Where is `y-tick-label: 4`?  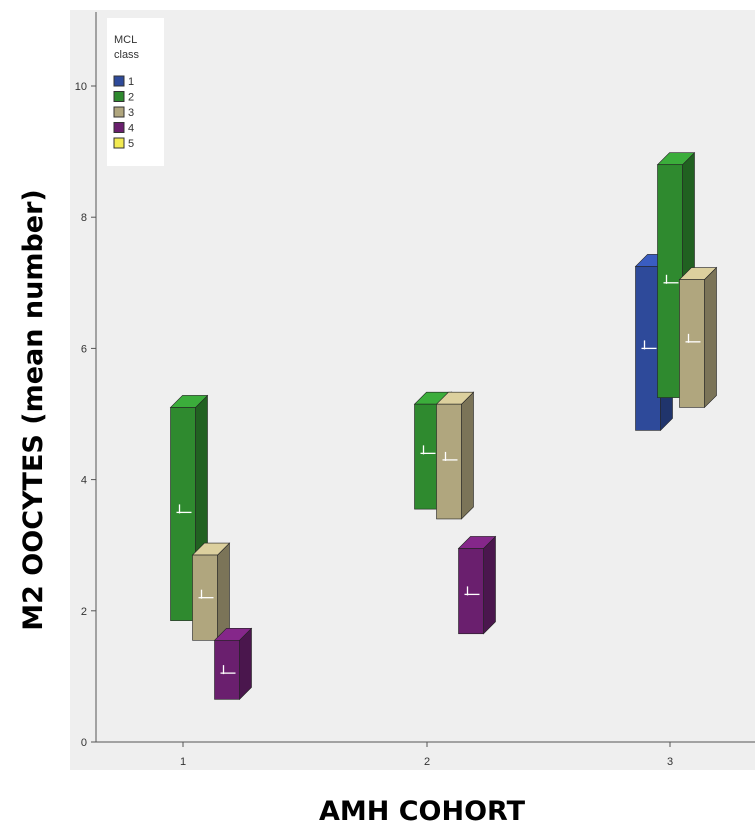 y-tick-label: 4 is located at coordinates (84, 481).